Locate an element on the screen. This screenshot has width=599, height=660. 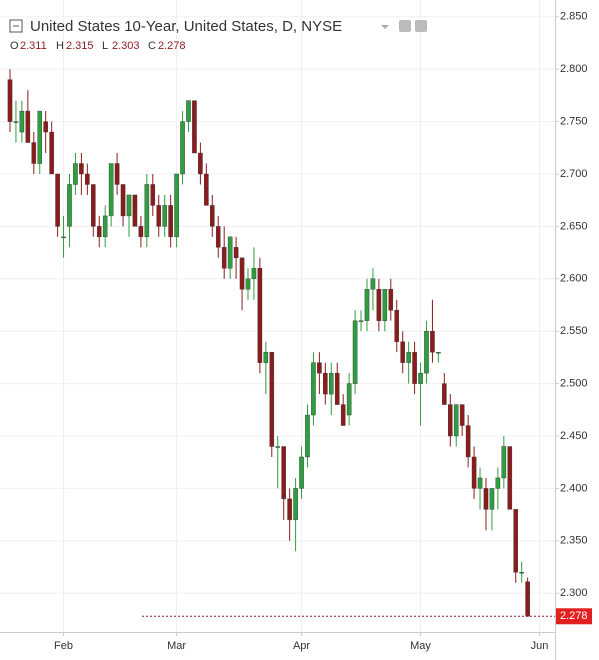
ohlc-key: O is located at coordinates (14, 46).